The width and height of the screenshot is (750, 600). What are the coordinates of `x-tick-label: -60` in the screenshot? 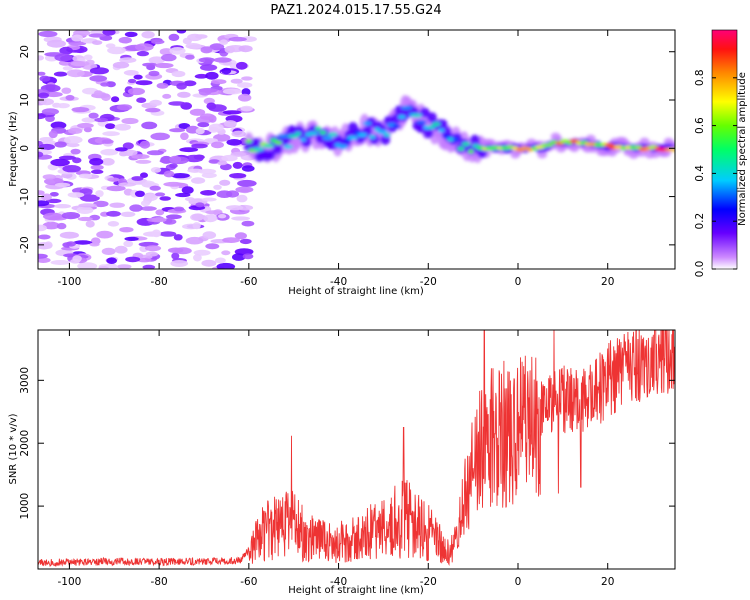 It's located at (248, 582).